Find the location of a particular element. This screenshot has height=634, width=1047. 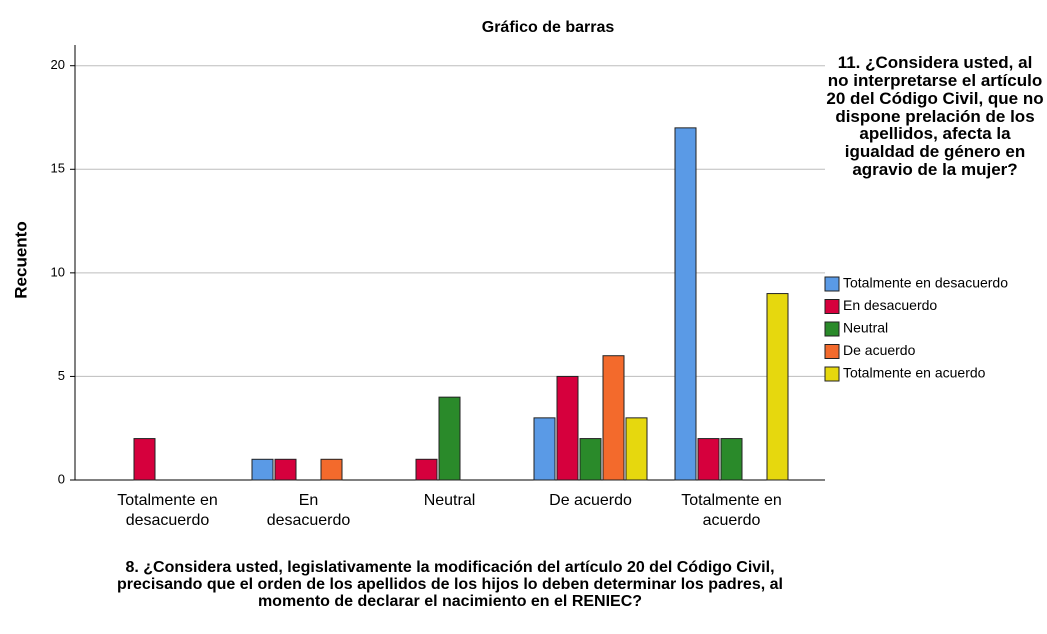

y-tick-label: 20 is located at coordinates (58, 64).